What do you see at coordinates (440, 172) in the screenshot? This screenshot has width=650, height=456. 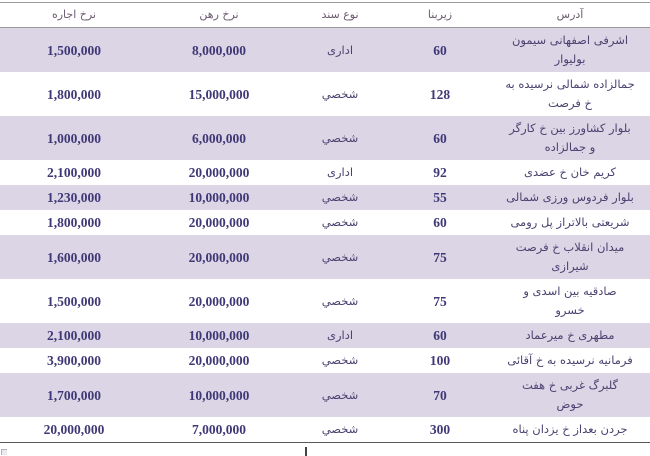 I see `cell-area: 92` at bounding box center [440, 172].